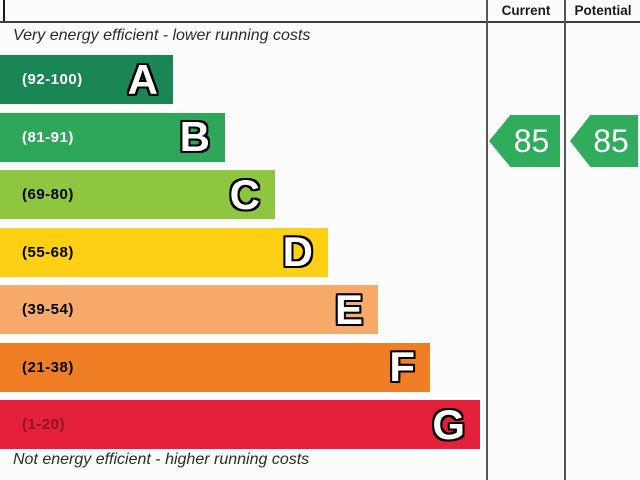 Image resolution: width=640 pixels, height=480 pixels. I want to click on band-row: (21-38) F, so click(215, 367).